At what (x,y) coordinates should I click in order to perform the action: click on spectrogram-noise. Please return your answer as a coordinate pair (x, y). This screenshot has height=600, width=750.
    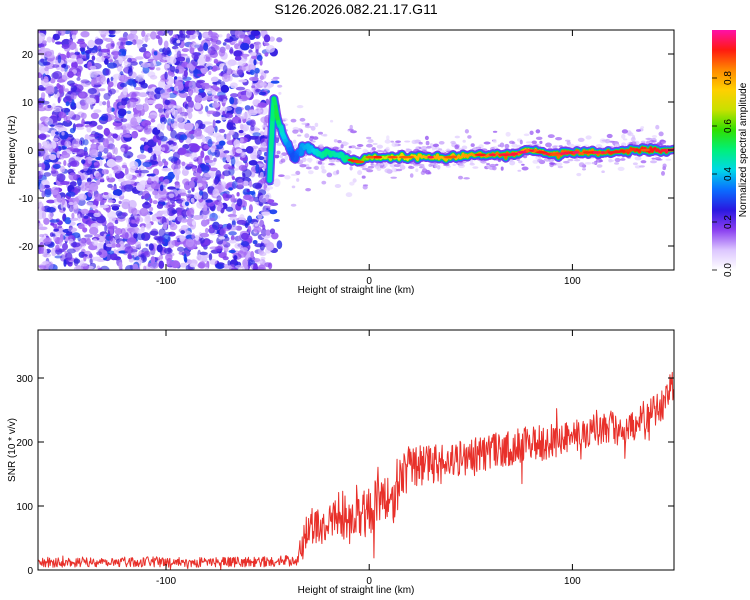
    Looking at the image, I should click on (160, 150).